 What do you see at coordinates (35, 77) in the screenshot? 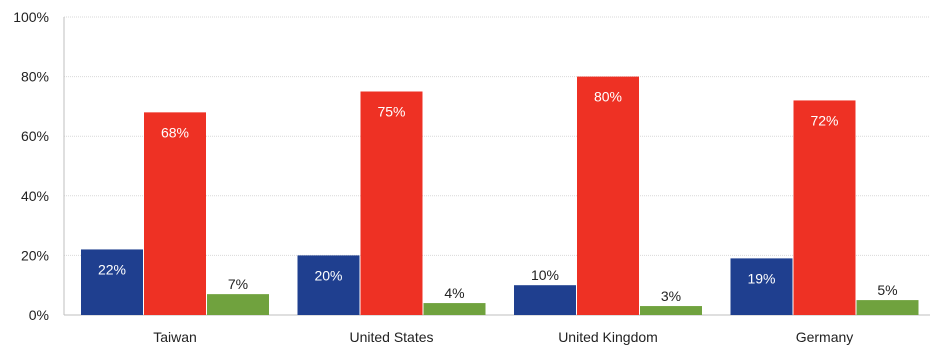
I see `y-tick-label: 80%` at bounding box center [35, 77].